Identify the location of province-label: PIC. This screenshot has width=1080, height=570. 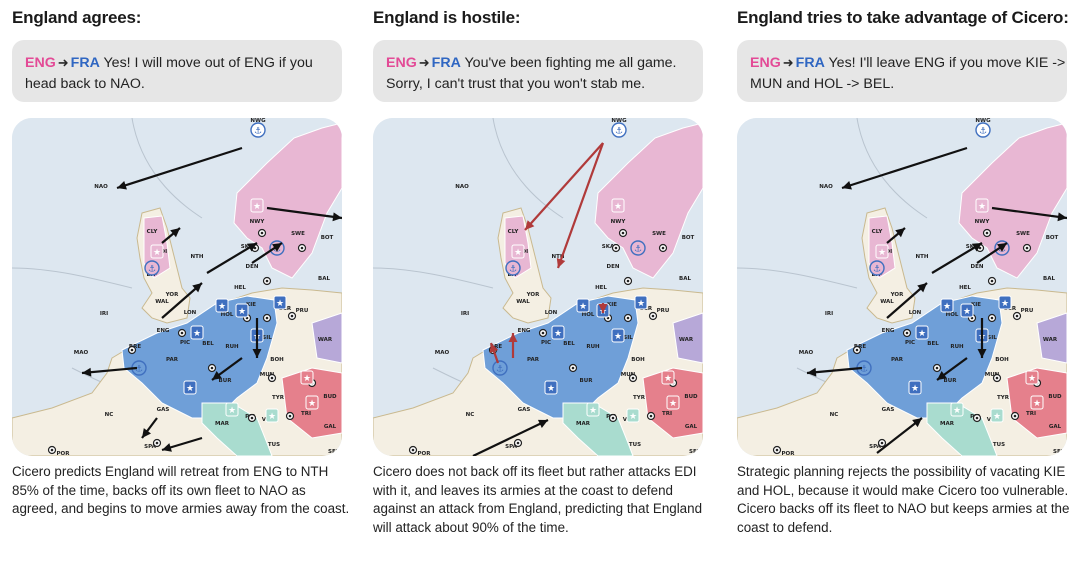
(546, 343).